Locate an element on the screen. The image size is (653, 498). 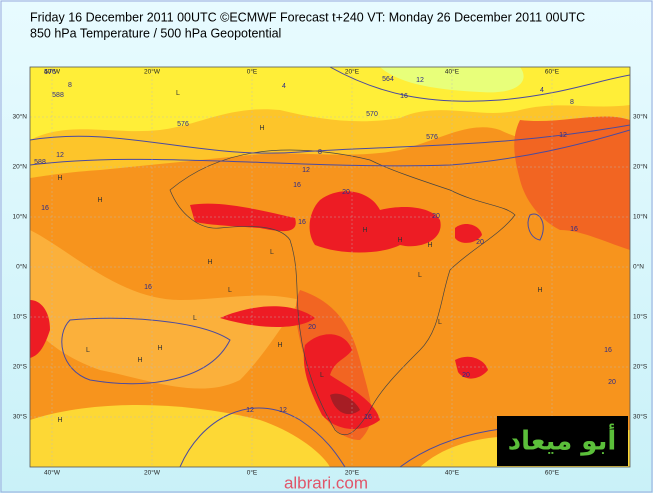
hottest-core is located at coordinates (345, 404).